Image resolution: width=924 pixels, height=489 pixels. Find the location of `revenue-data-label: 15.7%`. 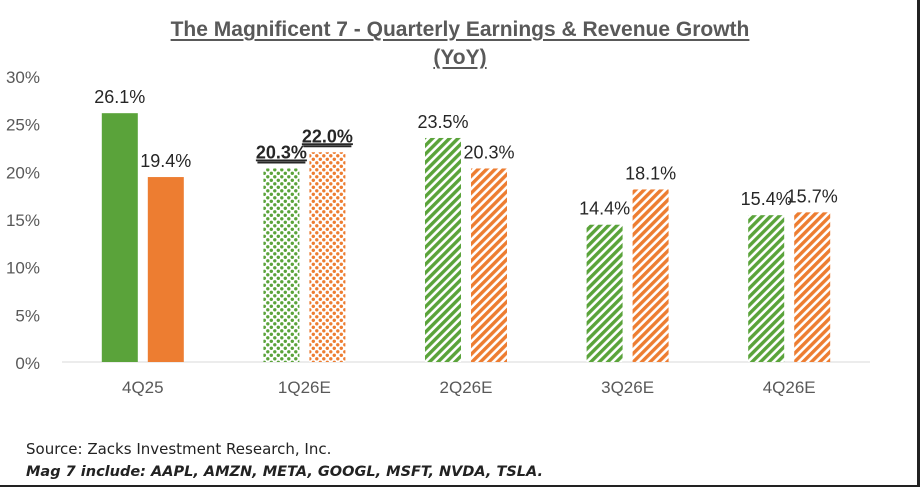

revenue-data-label: 15.7% is located at coordinates (812, 196).